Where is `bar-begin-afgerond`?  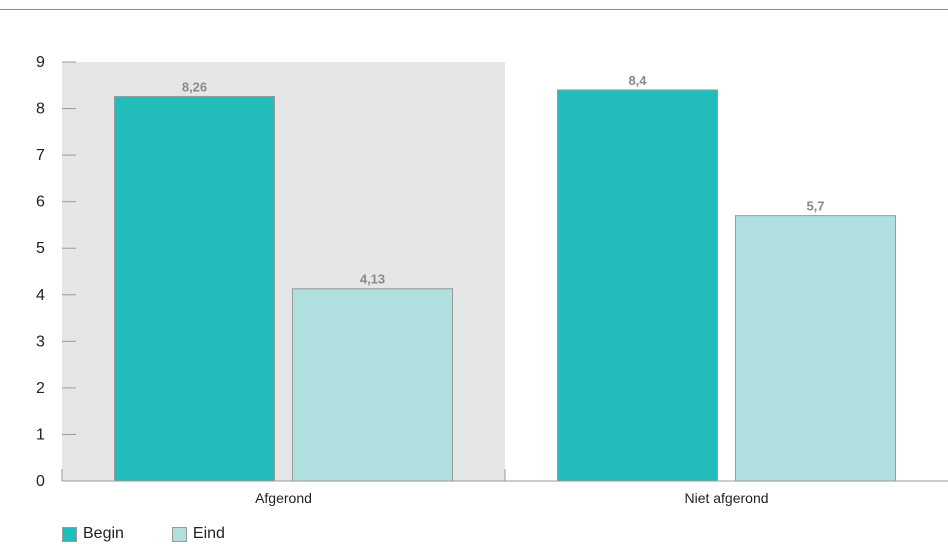 bar-begin-afgerond is located at coordinates (194, 288).